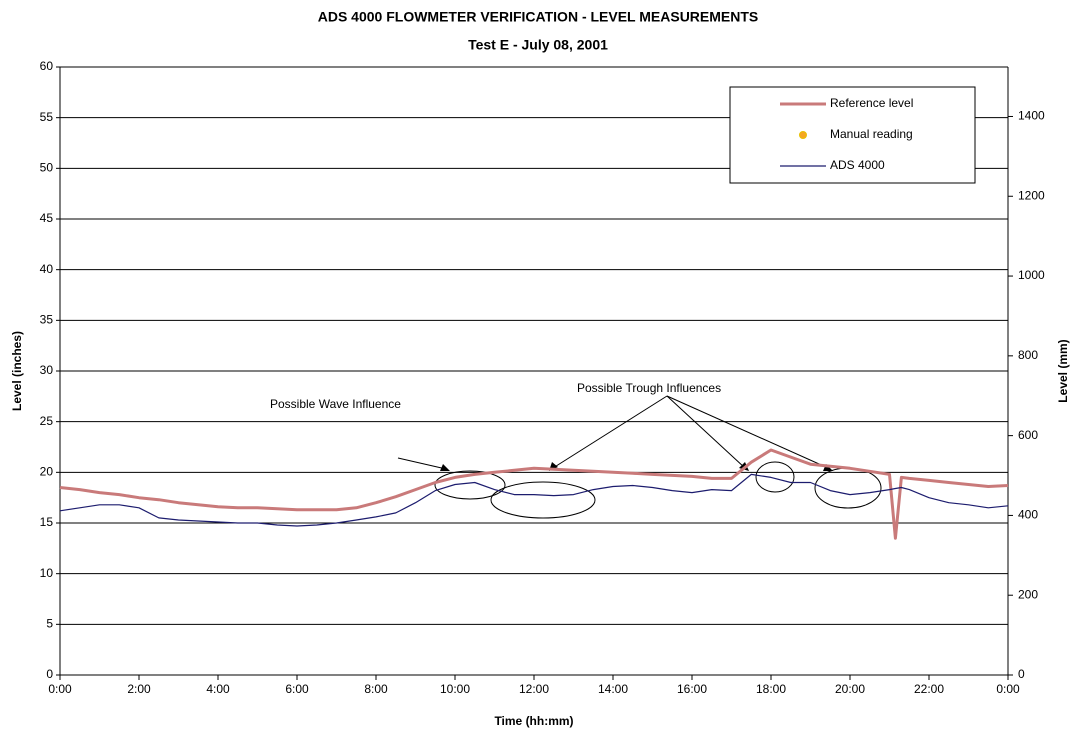 The height and width of the screenshot is (733, 1076). I want to click on x-tick-label: 14:00, so click(613, 689).